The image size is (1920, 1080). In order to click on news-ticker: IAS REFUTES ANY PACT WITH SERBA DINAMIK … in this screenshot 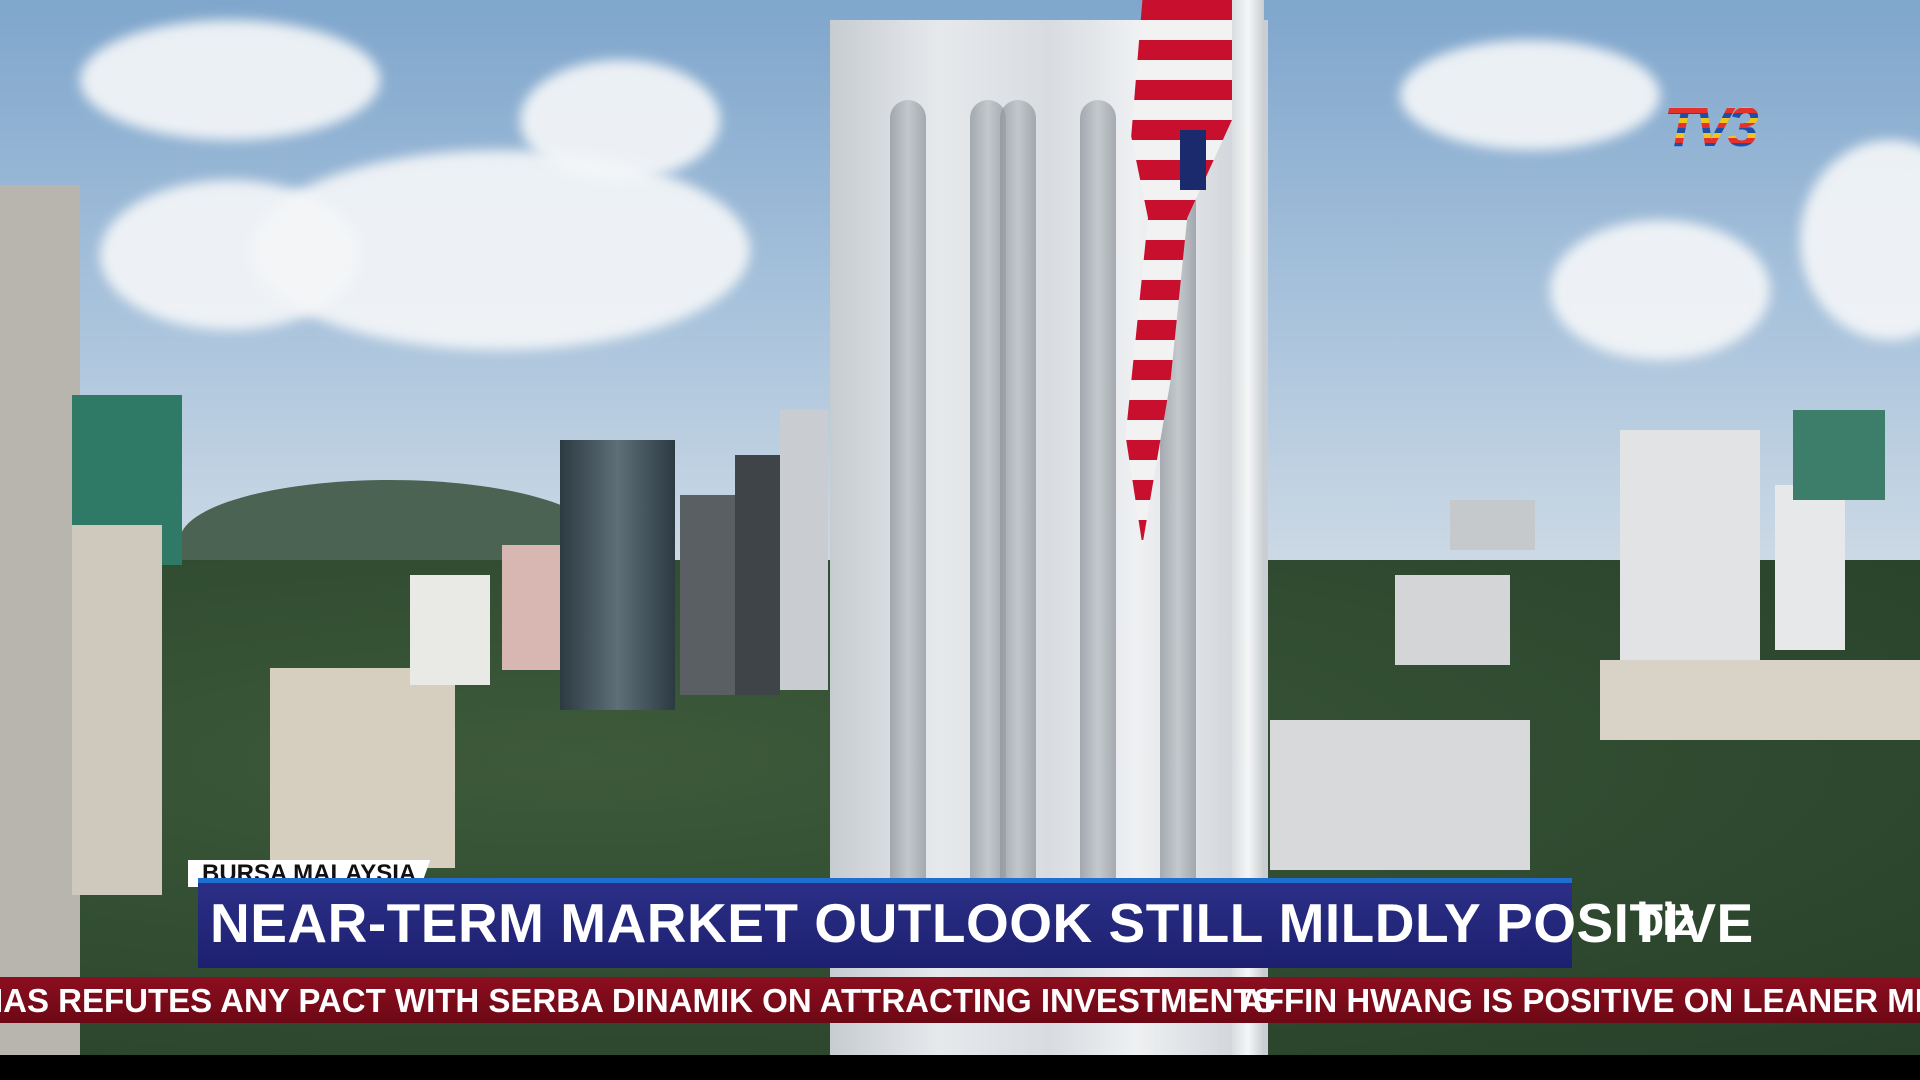, I will do `click(960, 1000)`.